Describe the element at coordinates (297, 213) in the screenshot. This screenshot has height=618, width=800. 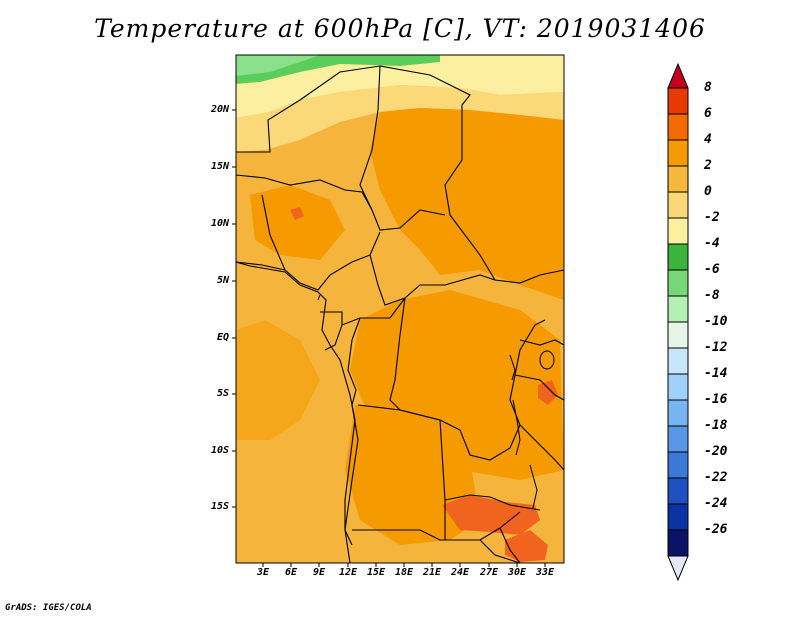
I see `red-orange-contour-small` at that location.